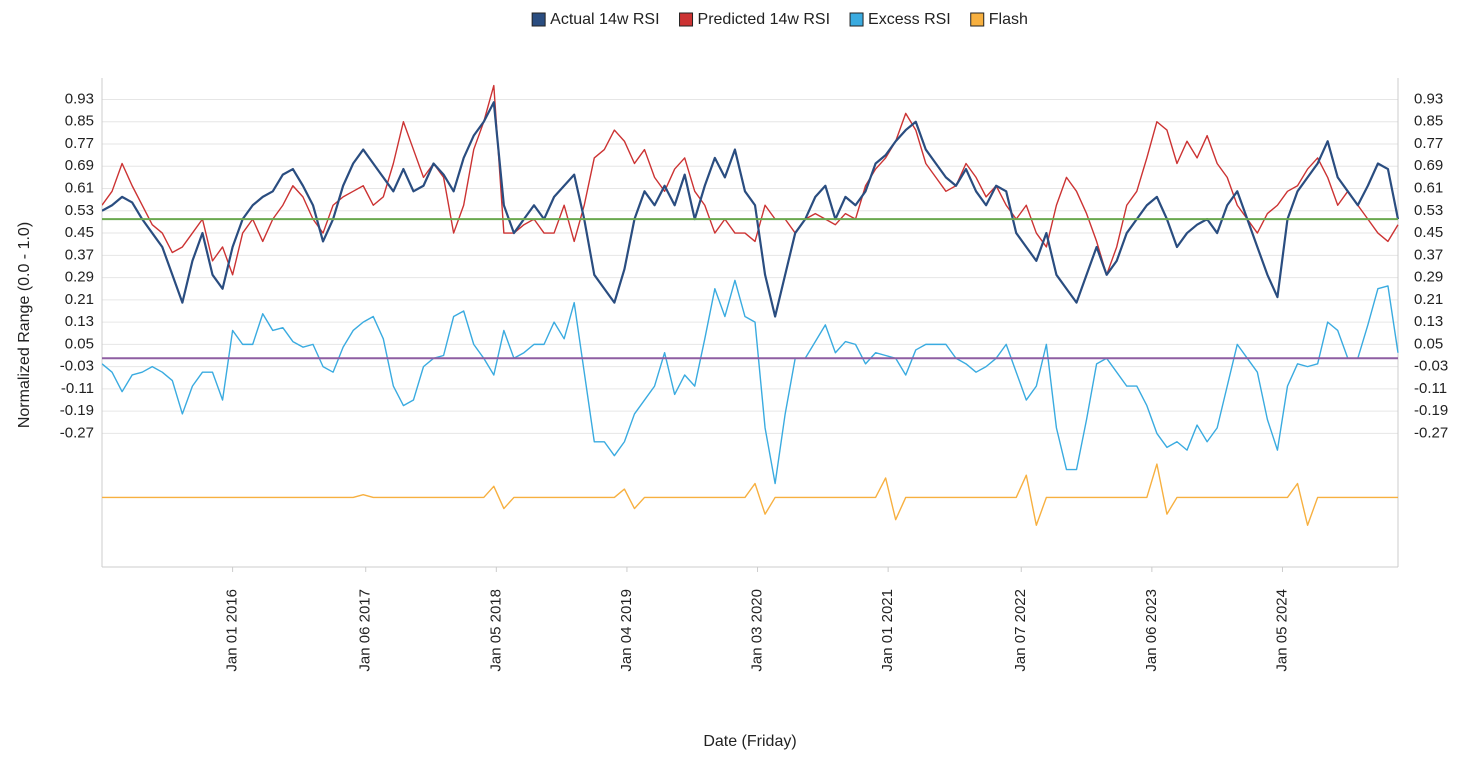 The image size is (1475, 758). What do you see at coordinates (1428, 343) in the screenshot?
I see `y2-tick-label: 0.05` at bounding box center [1428, 343].